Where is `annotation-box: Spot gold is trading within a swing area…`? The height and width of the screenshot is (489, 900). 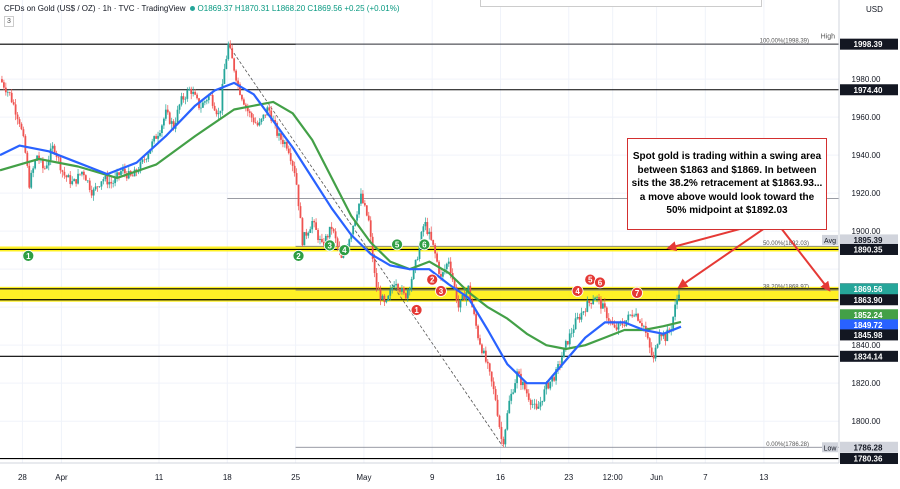
annotation-box: Spot gold is trading within a swing area… is located at coordinates (727, 184).